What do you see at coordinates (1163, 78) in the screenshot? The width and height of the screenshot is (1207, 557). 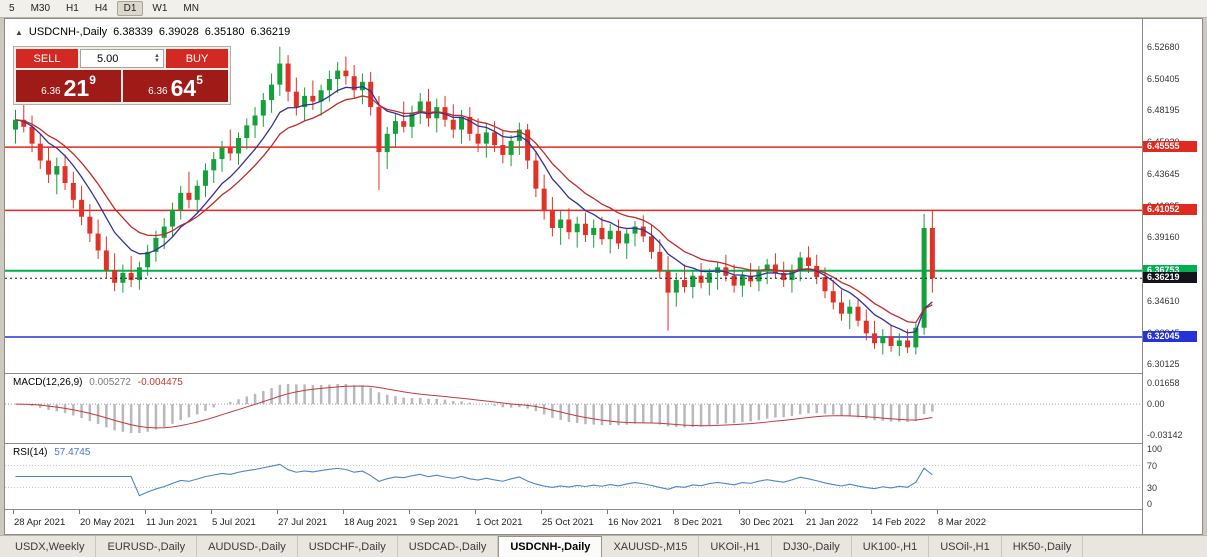 I see `price-axis-label: 6.50405` at bounding box center [1163, 78].